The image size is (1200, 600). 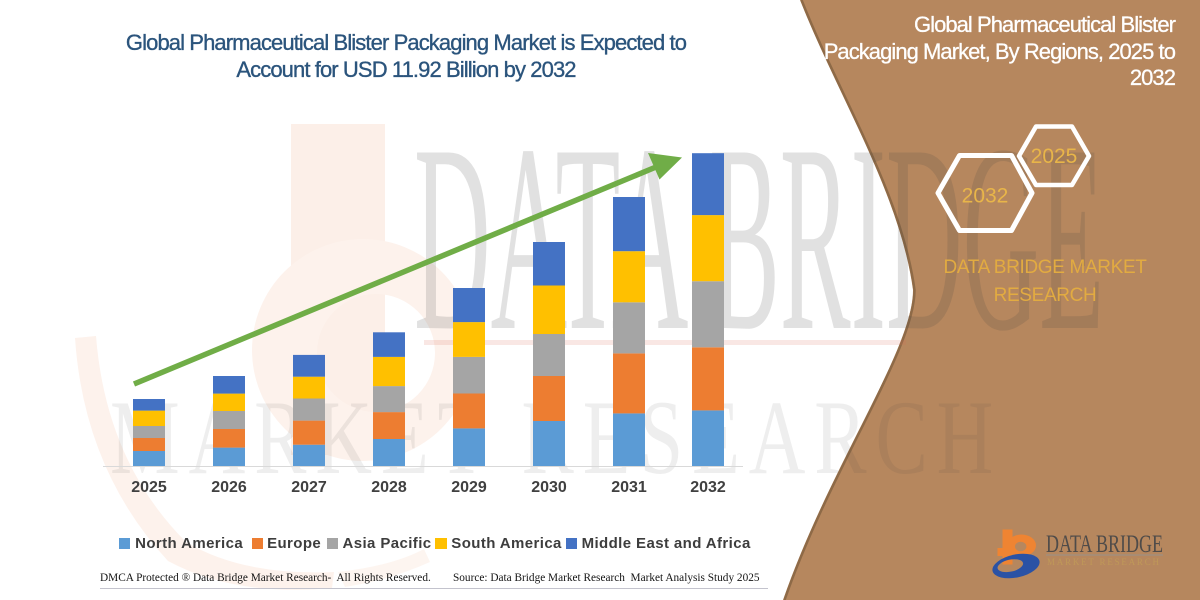 I want to click on svg-text: DATA BRIDGE, so click(x=1104, y=544).